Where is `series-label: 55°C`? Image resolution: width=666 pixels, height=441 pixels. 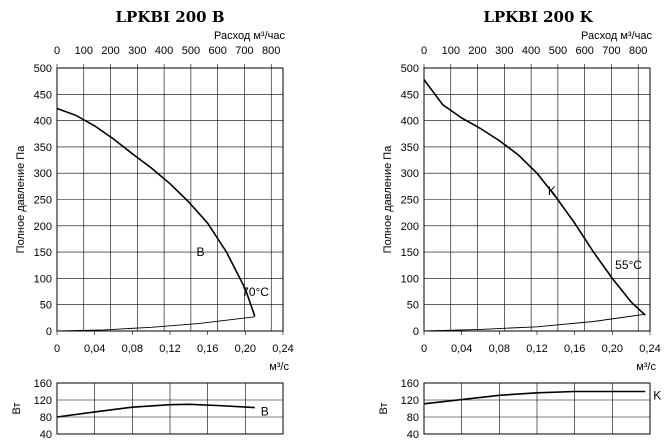 series-label: 55°C is located at coordinates (628, 265).